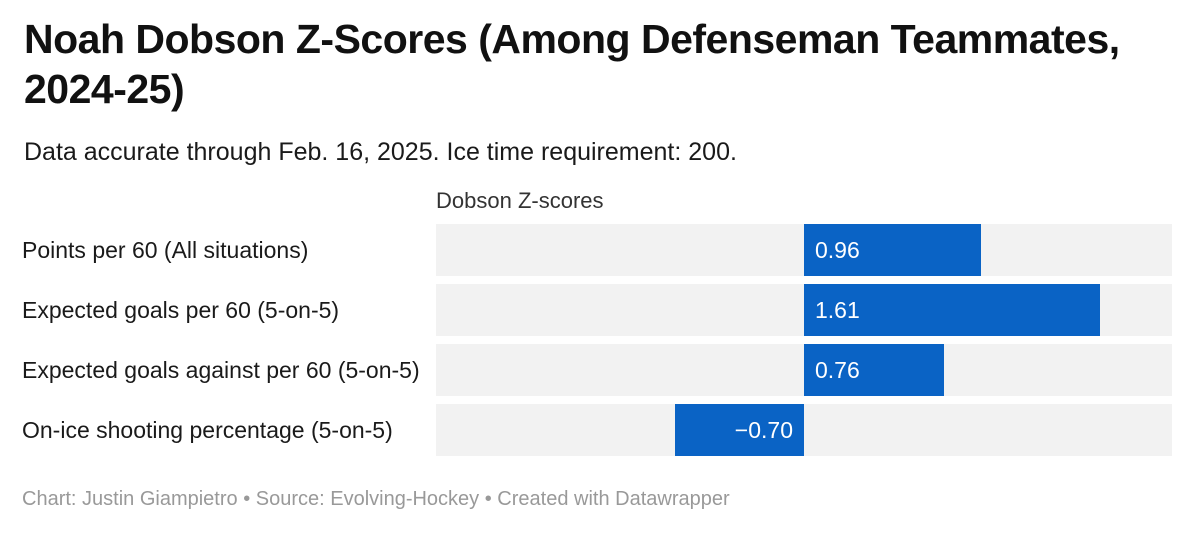 This screenshot has height=540, width=1200. Describe the element at coordinates (892, 250) in the screenshot. I see `bar: 0.96` at that location.